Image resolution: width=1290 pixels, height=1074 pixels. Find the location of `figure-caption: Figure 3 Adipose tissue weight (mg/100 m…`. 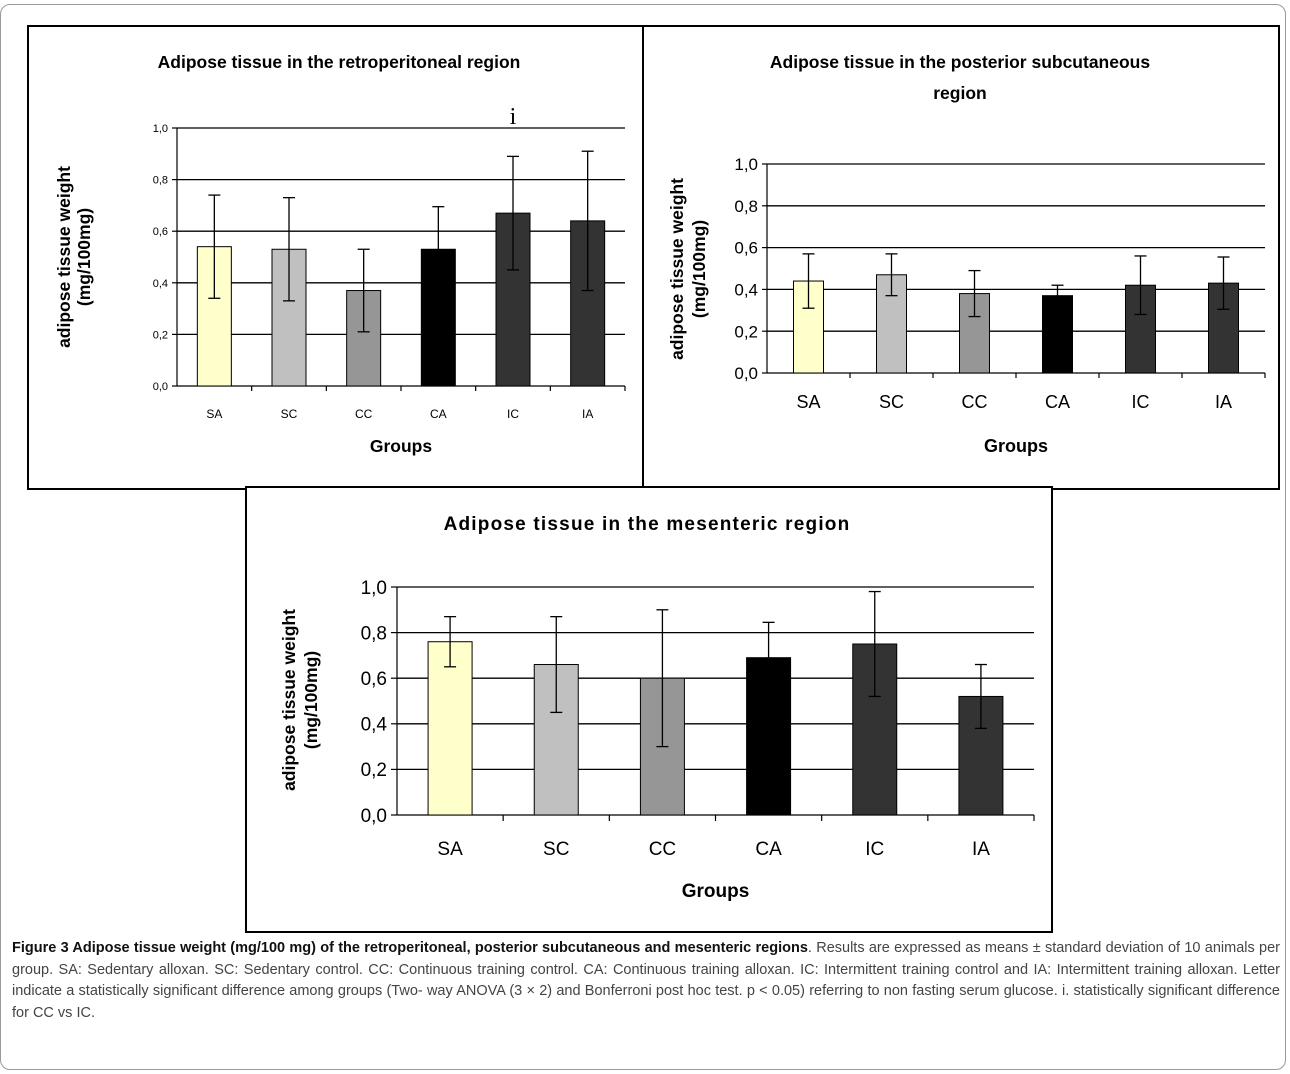

figure-caption: Figure 3 Adipose tissue weight (mg/100 m… is located at coordinates (646, 981).